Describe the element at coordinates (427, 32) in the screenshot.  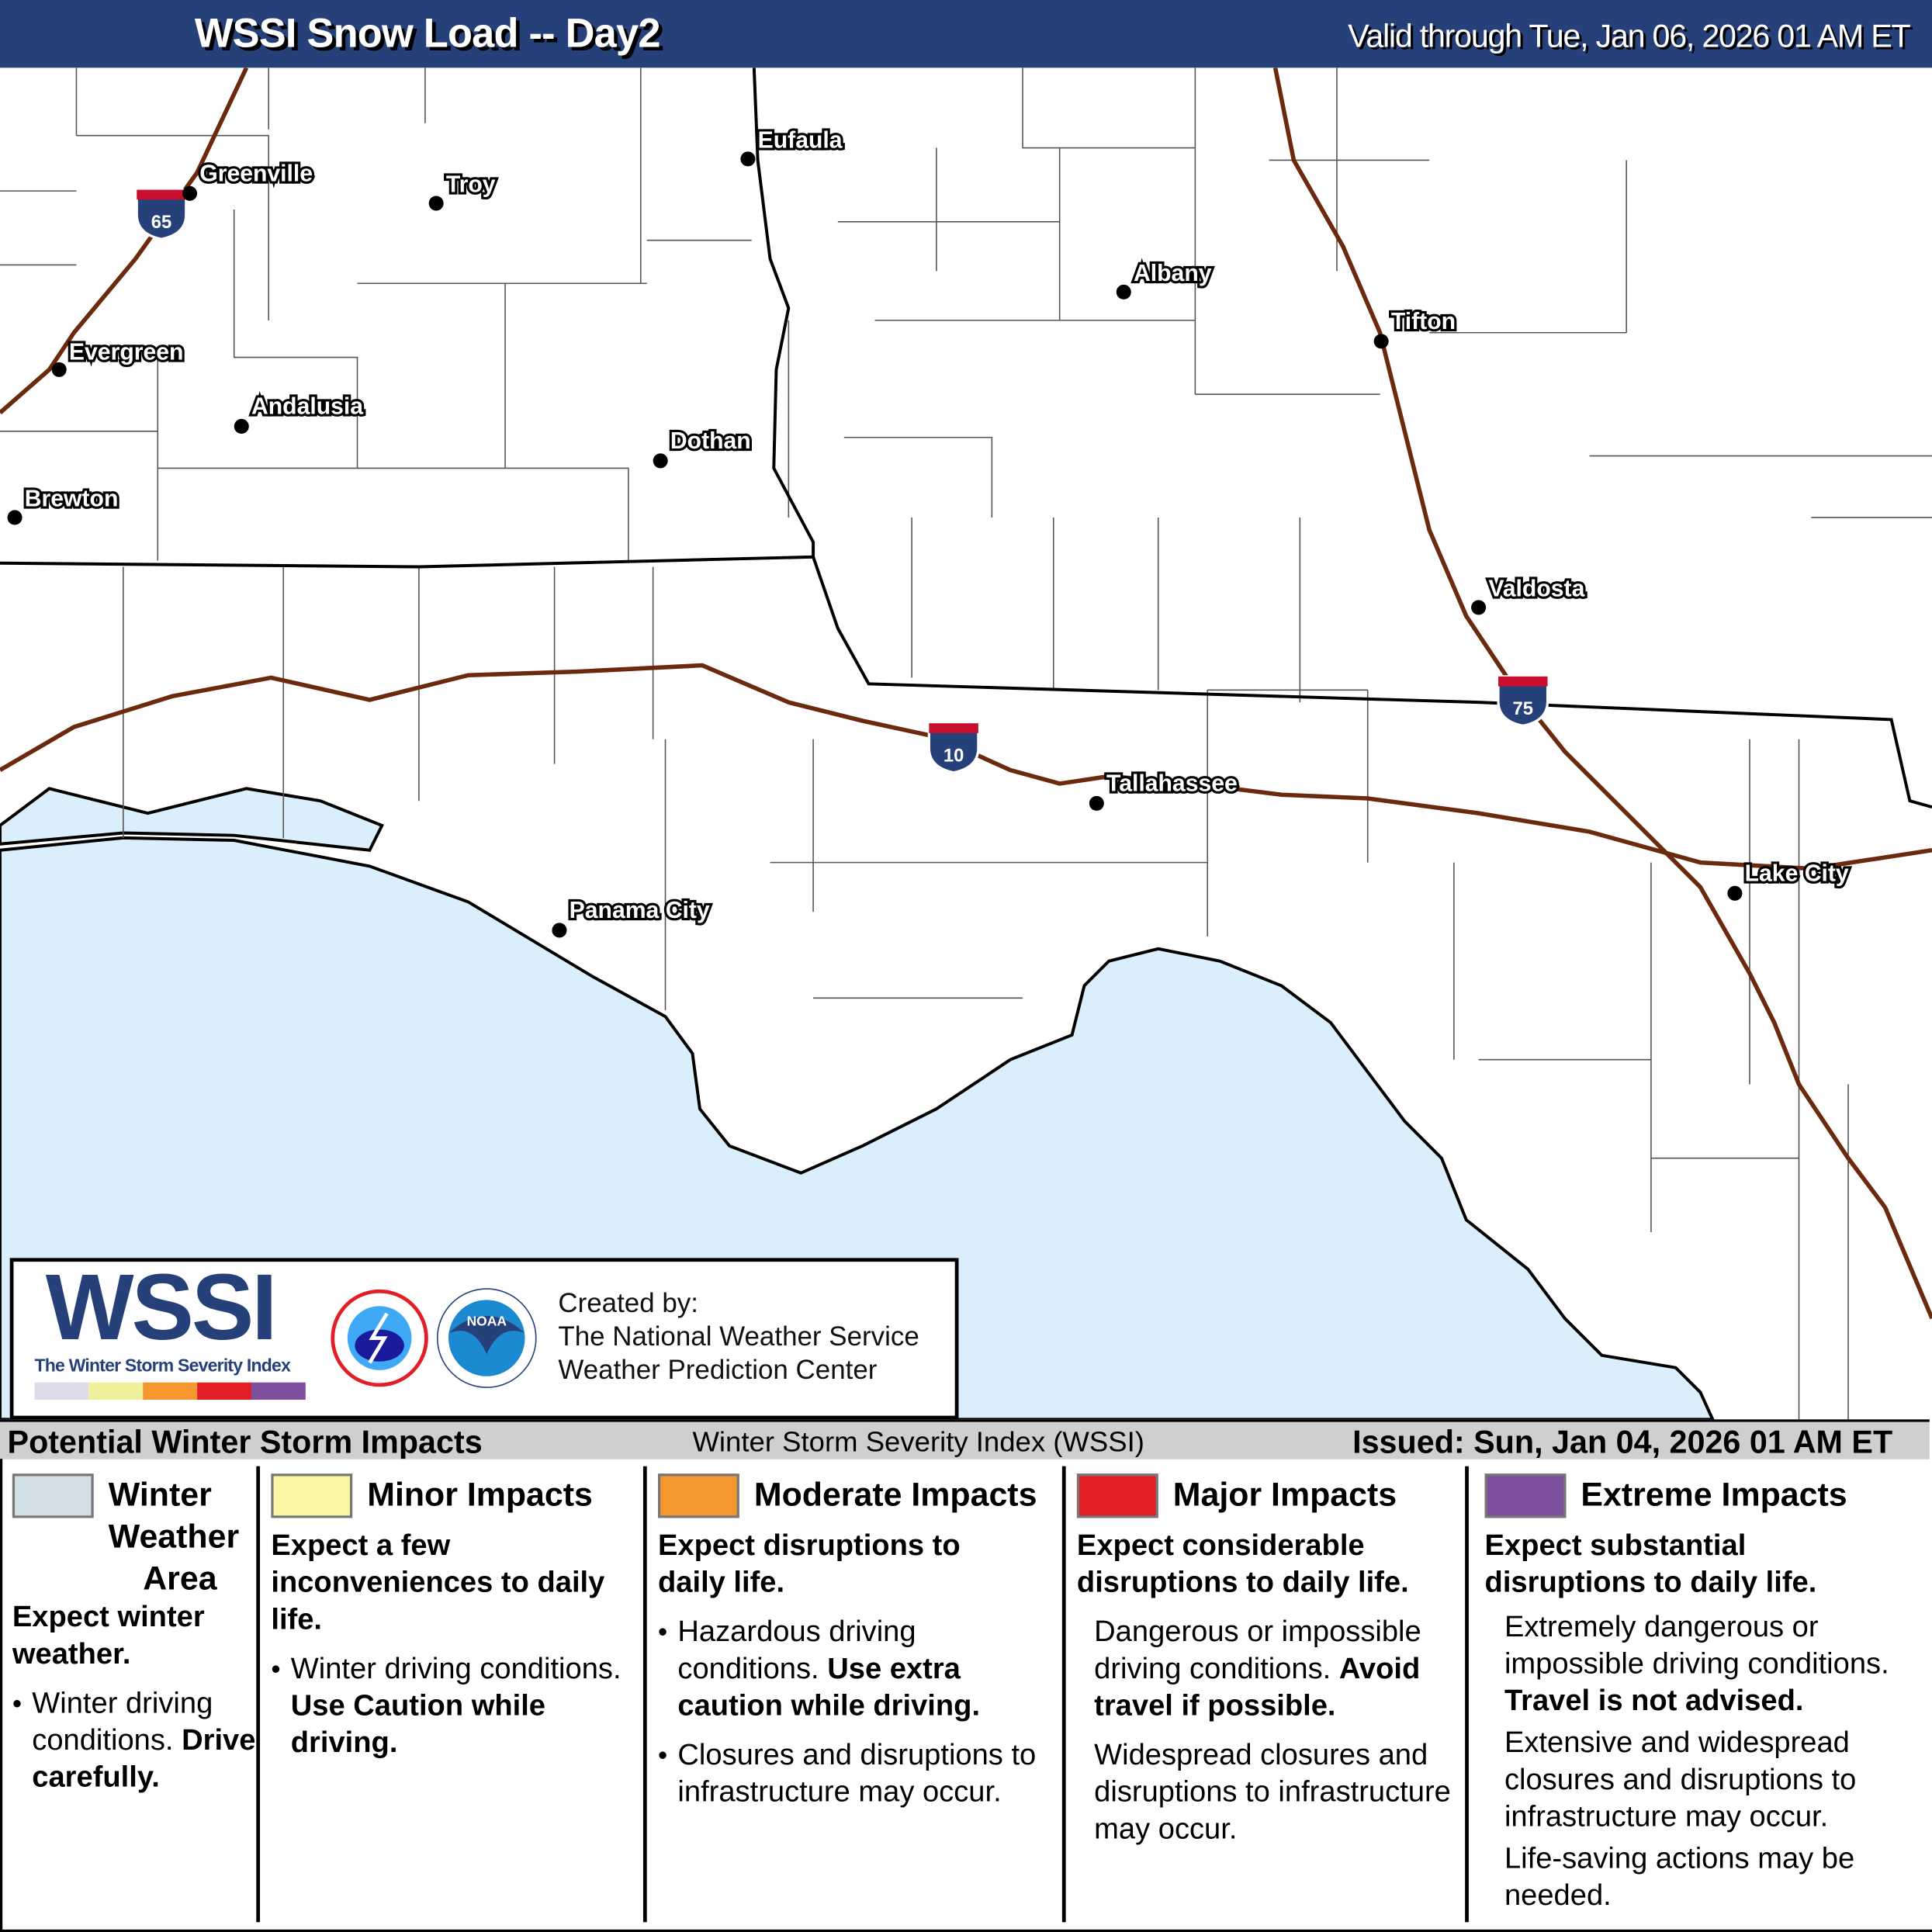
I see `map-title: WSSI Snow Load -- Day2` at that location.